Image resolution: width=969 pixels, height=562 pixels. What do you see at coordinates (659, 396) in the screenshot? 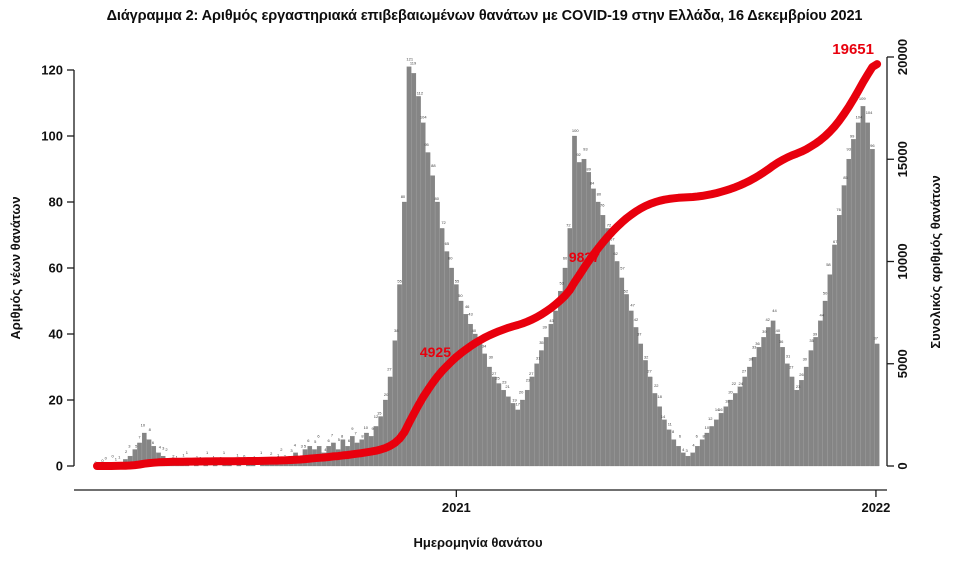
I see `bar-label: 18` at bounding box center [659, 396].